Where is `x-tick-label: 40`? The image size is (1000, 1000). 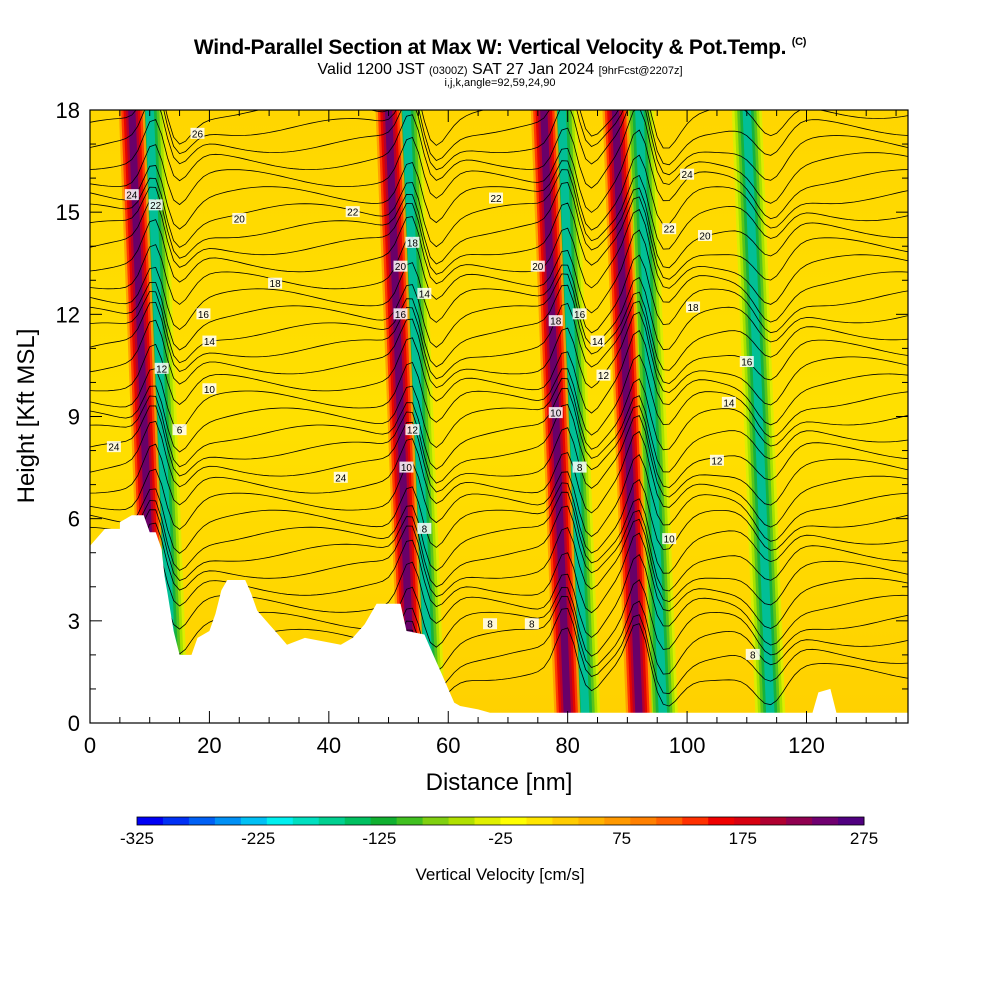
x-tick-label: 40 is located at coordinates (329, 745).